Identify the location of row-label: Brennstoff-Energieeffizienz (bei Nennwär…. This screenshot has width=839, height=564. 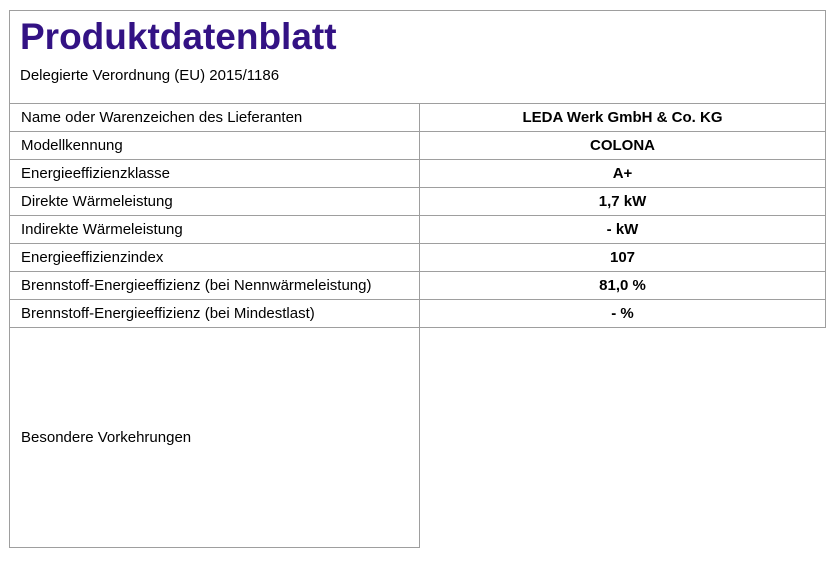
(215, 285).